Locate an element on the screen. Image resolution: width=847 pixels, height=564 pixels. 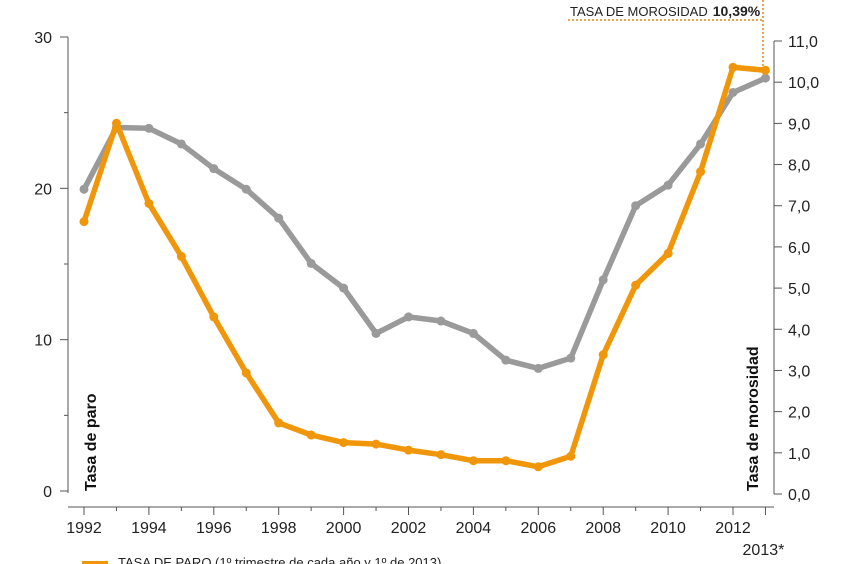
right-axis-title: Tasa de morosidad is located at coordinates (753, 418).